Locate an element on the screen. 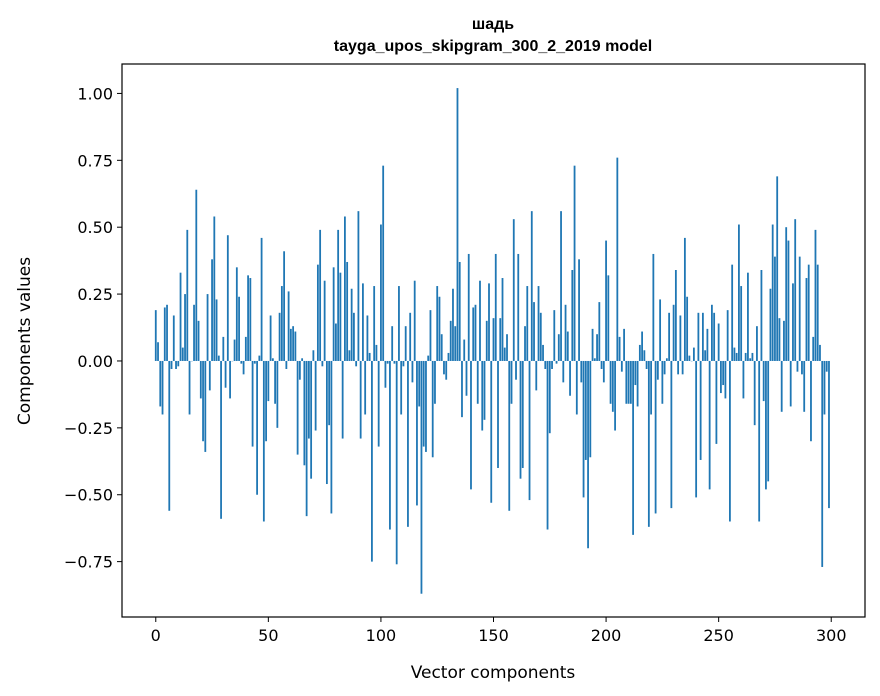  x-tick-label: 0 is located at coordinates (156, 635).